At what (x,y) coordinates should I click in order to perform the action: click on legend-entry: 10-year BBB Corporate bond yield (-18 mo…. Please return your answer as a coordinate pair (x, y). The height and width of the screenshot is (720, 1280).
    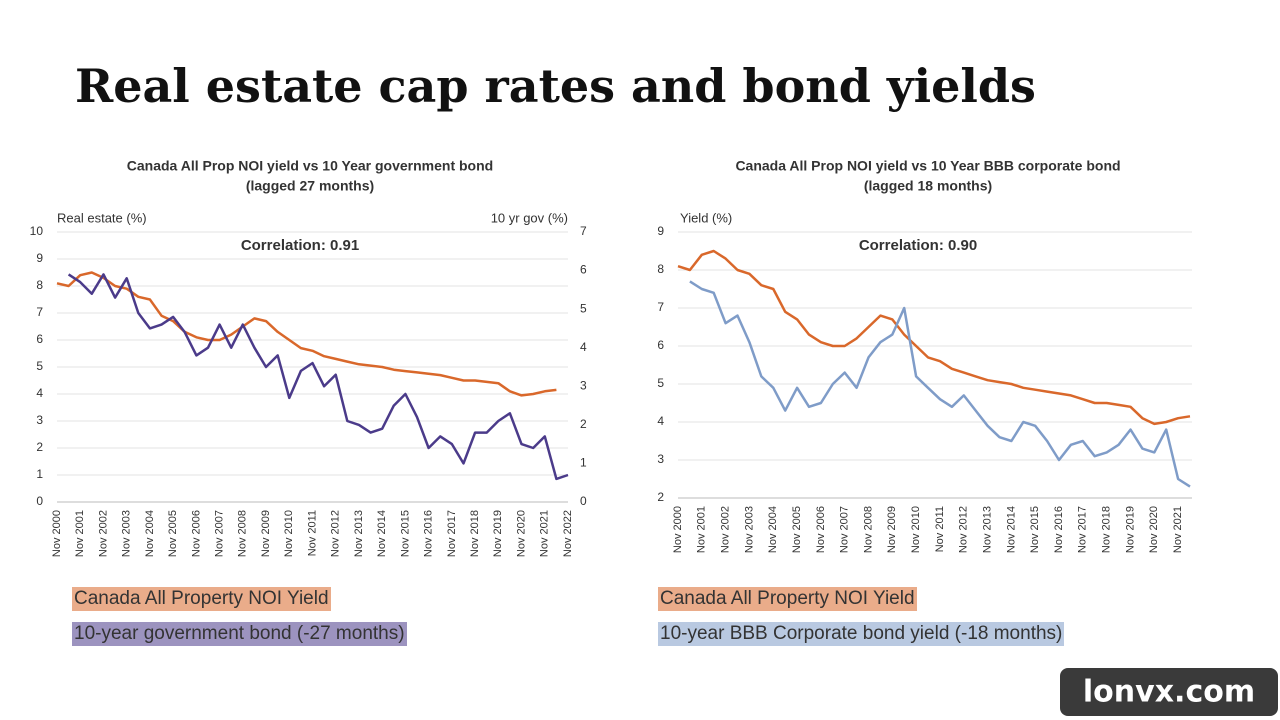
    Looking at the image, I should click on (861, 634).